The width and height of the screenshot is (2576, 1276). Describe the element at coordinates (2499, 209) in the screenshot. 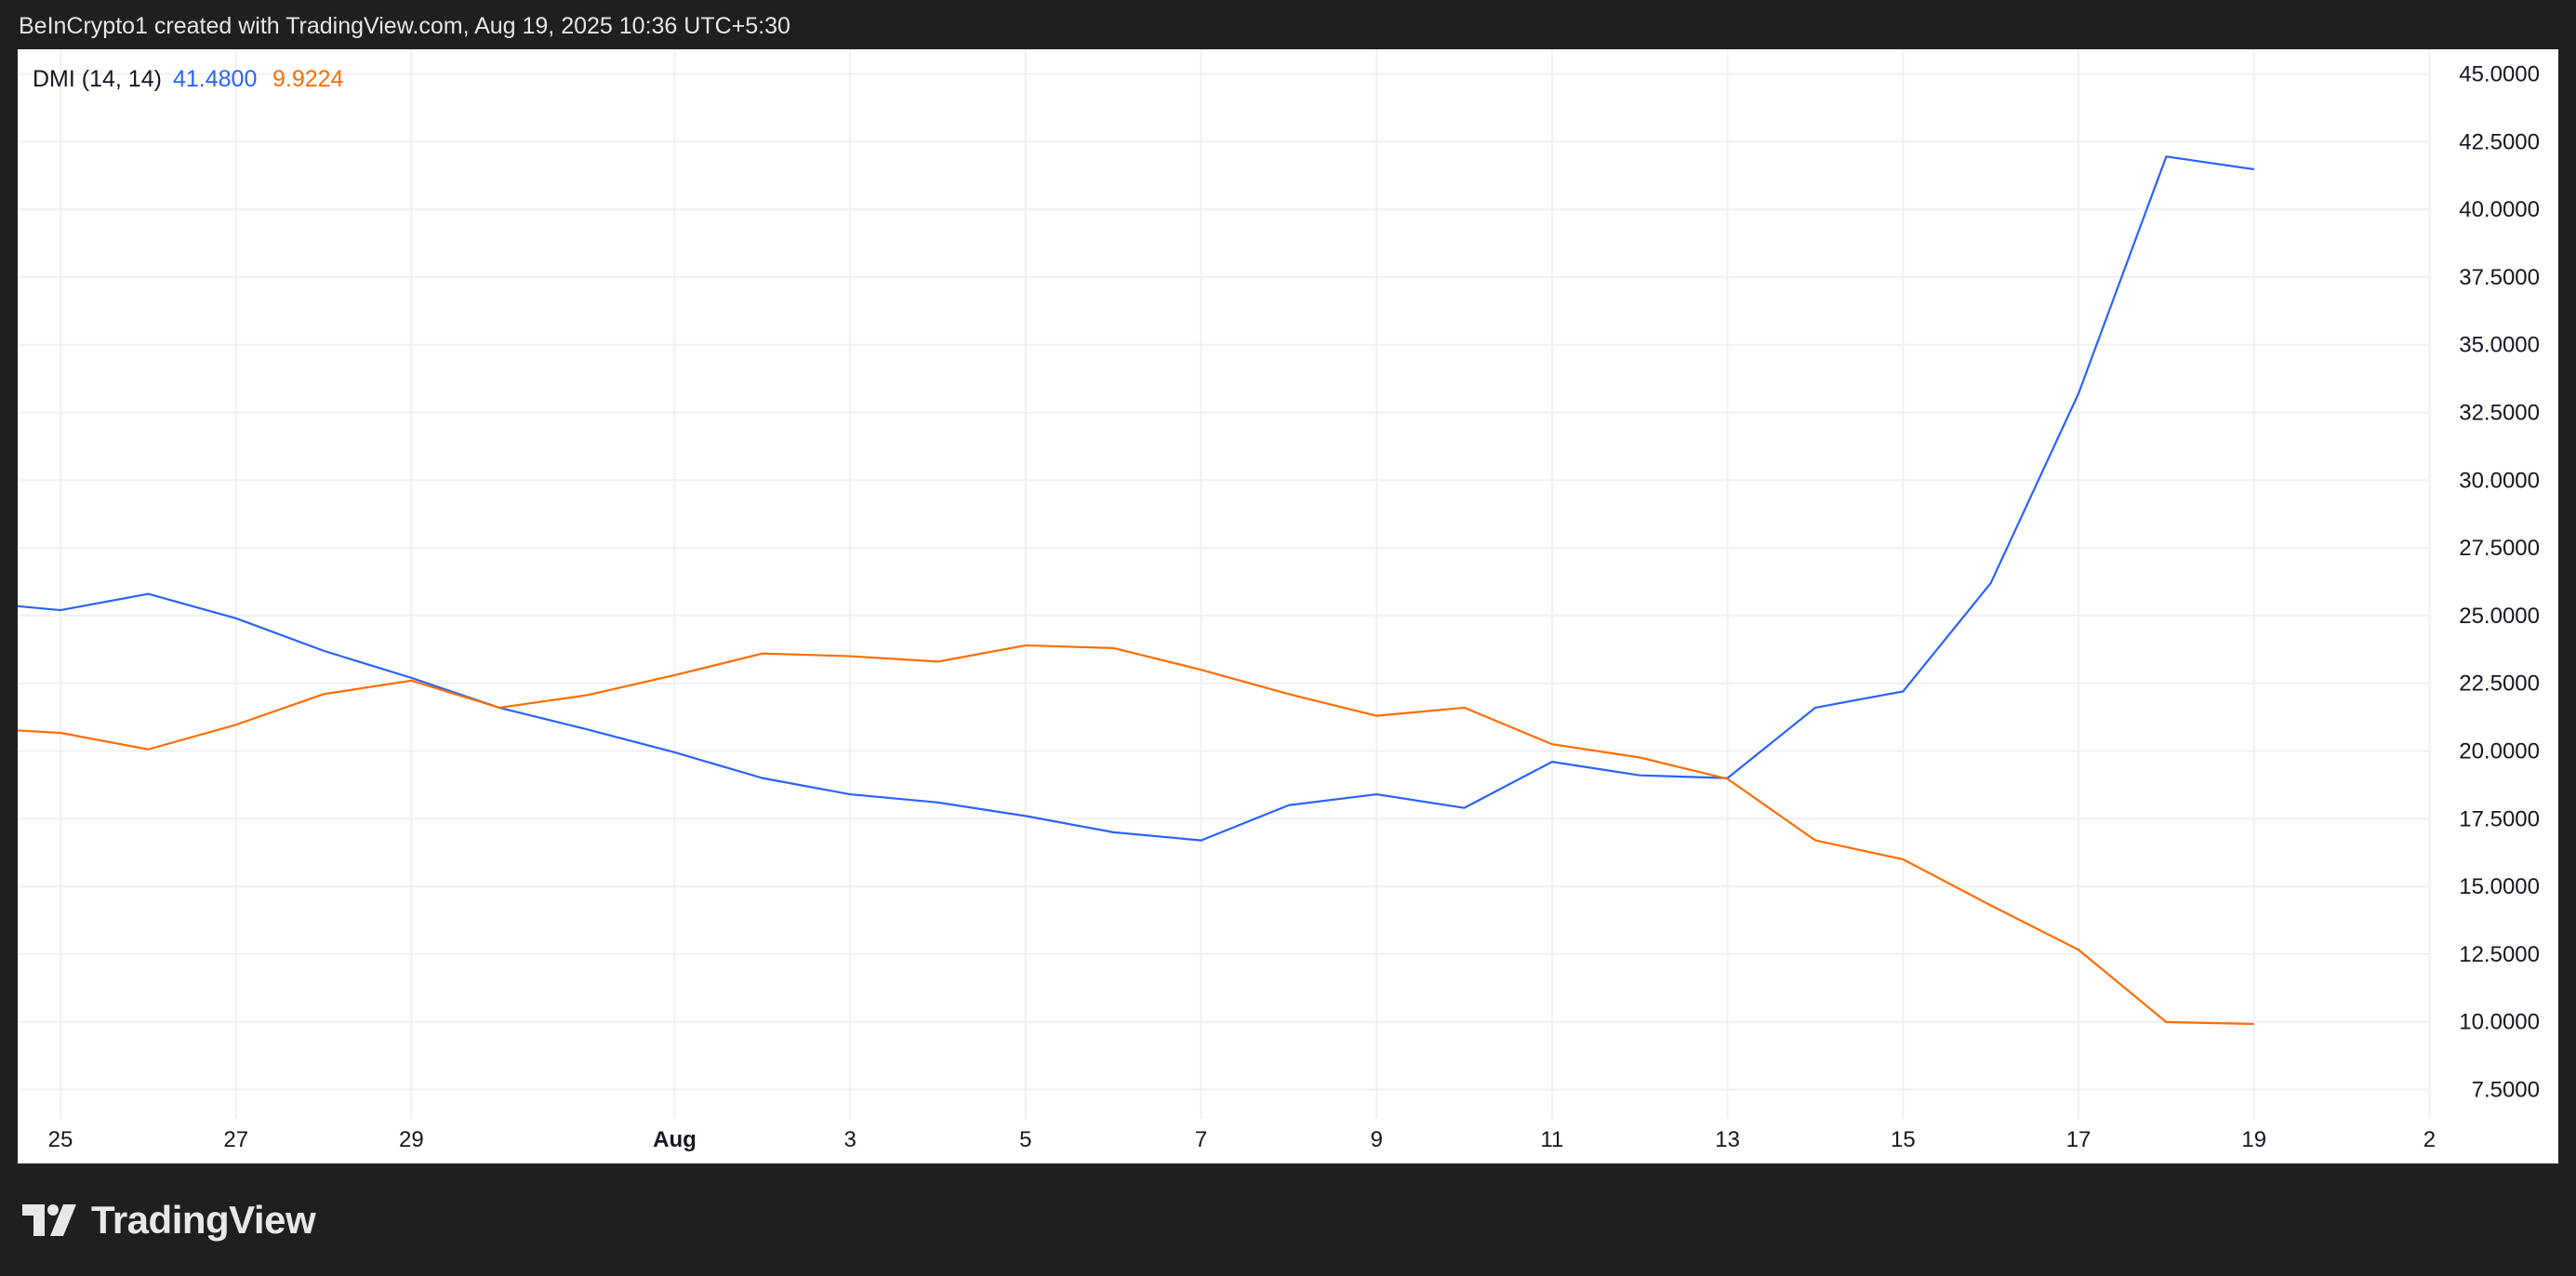

I see `y-tick-label: 40.0000` at that location.